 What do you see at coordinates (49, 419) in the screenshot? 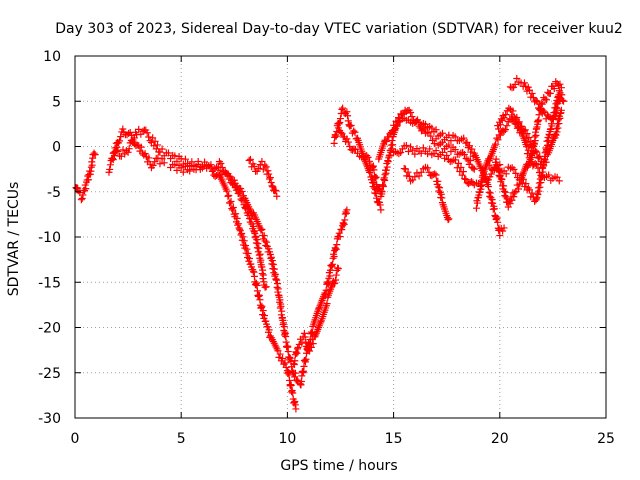
I see `y-tick-label: -30` at bounding box center [49, 419].